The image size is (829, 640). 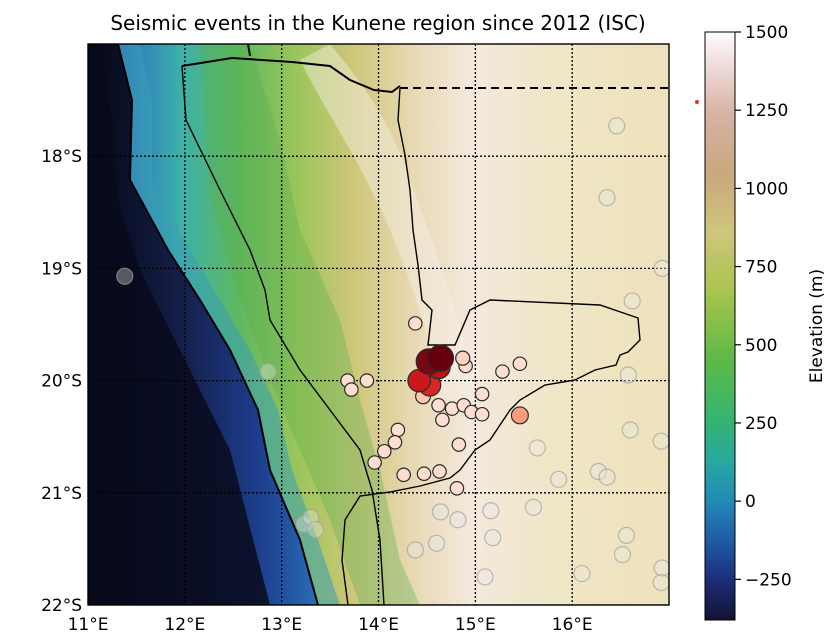 I want to click on colorbar-tick-label: −250, so click(x=768, y=580).